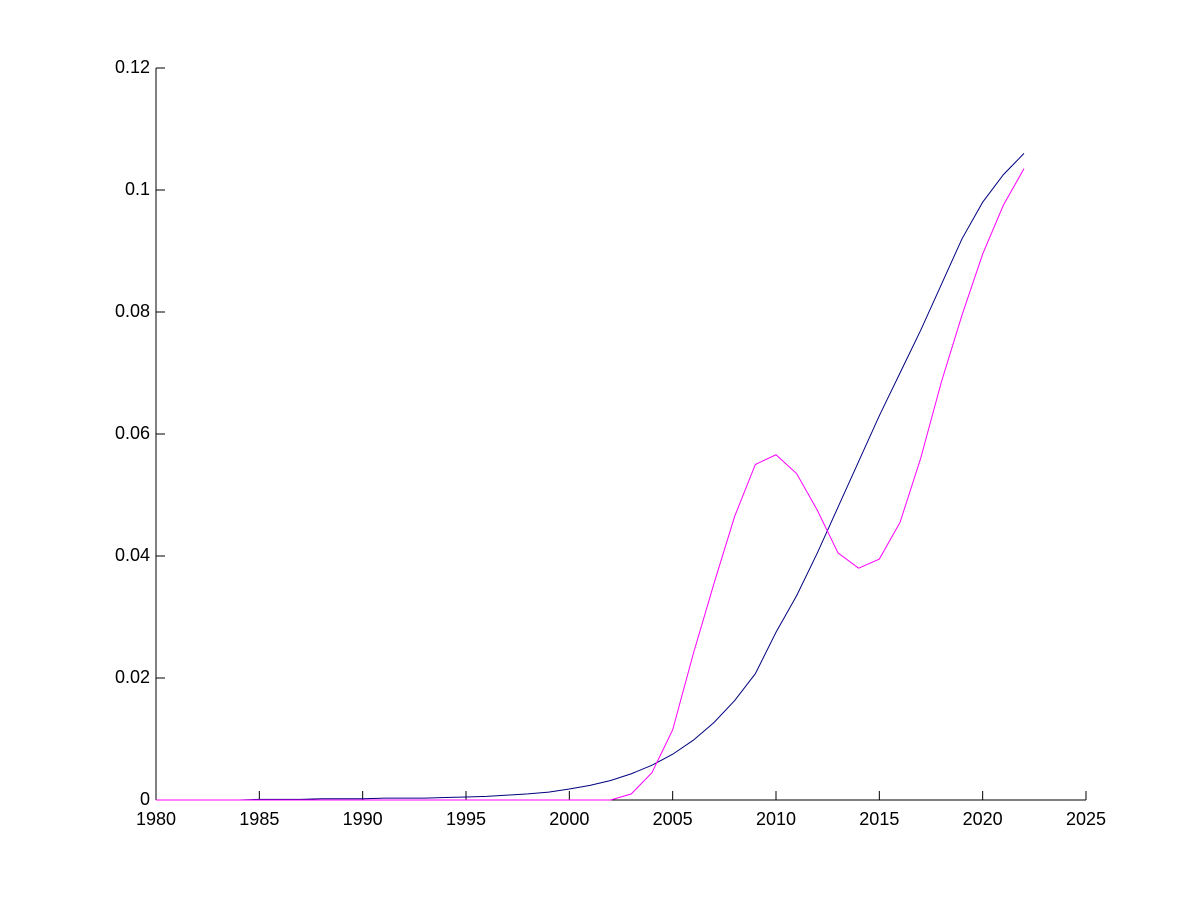 The width and height of the screenshot is (1200, 900). What do you see at coordinates (132, 677) in the screenshot?
I see `y-tick-label: 0.02` at bounding box center [132, 677].